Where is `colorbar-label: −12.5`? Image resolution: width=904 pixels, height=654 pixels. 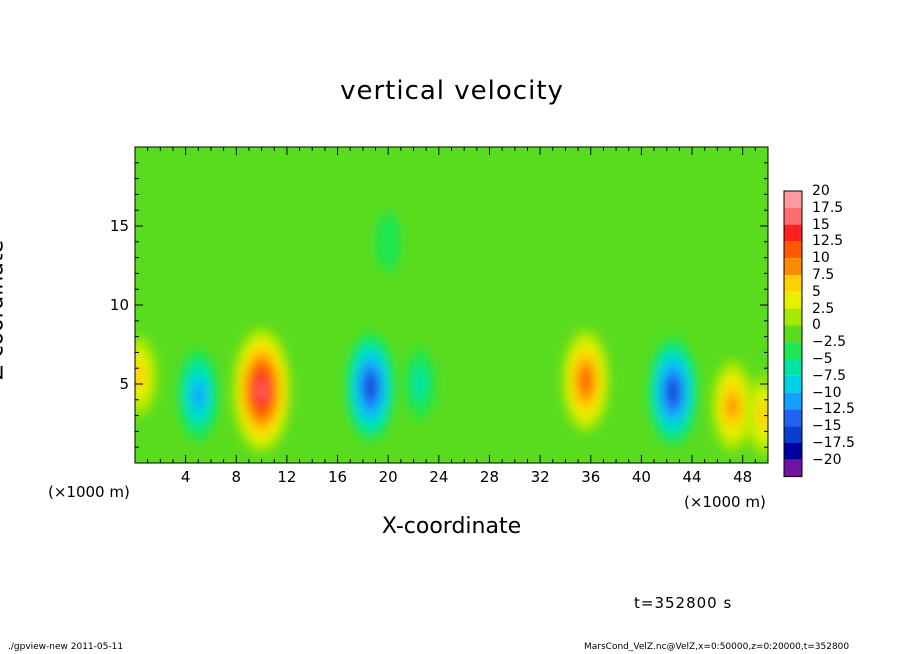
colorbar-label: −12.5 is located at coordinates (833, 409).